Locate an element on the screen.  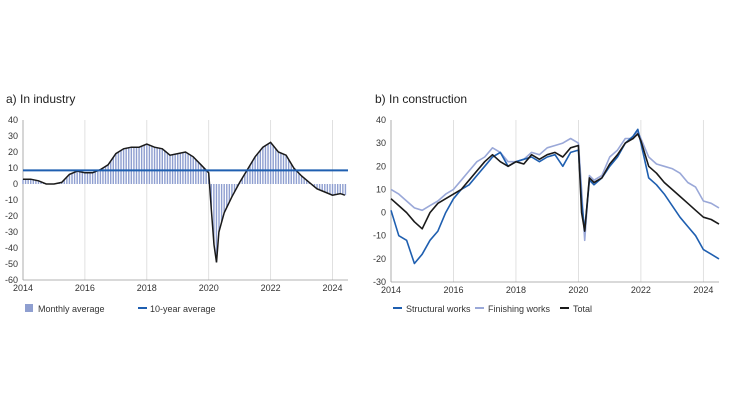
panel-a-ytick-label: -20 is located at coordinates (11, 216).